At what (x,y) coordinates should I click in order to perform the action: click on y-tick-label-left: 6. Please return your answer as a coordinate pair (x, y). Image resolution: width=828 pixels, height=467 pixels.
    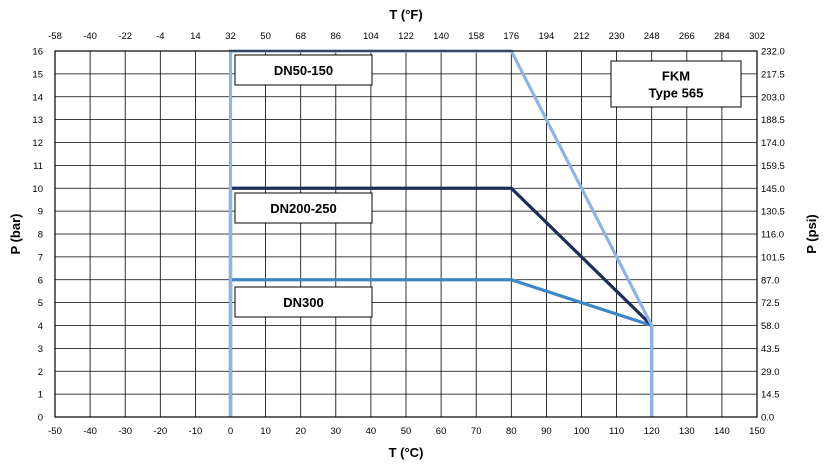
    Looking at the image, I should click on (40, 280).